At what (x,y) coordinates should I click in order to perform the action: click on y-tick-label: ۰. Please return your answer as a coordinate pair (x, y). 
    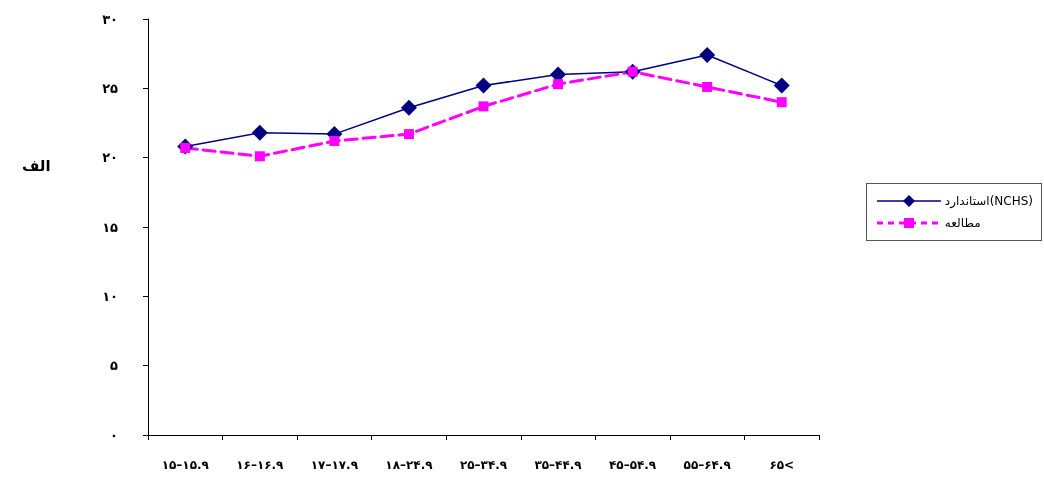
    Looking at the image, I should click on (114, 435).